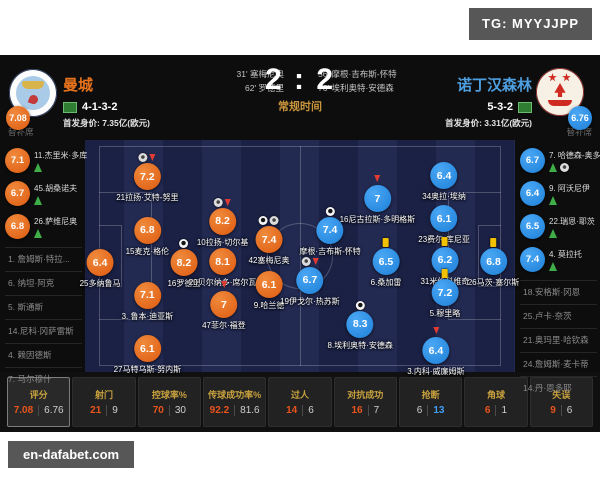 This screenshot has height=480, width=600. Describe the element at coordinates (493, 283) in the screenshot. I see `player-name: 26马茨·塞尔斯` at that location.